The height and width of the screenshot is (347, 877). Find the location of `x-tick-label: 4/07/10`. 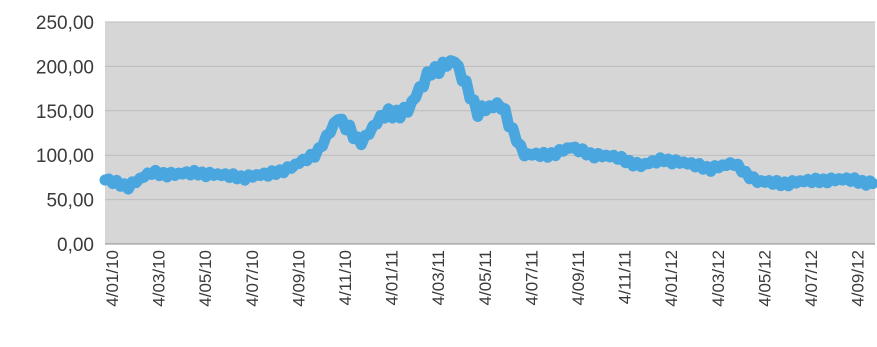

x-tick-label: 4/07/10 is located at coordinates (252, 278).